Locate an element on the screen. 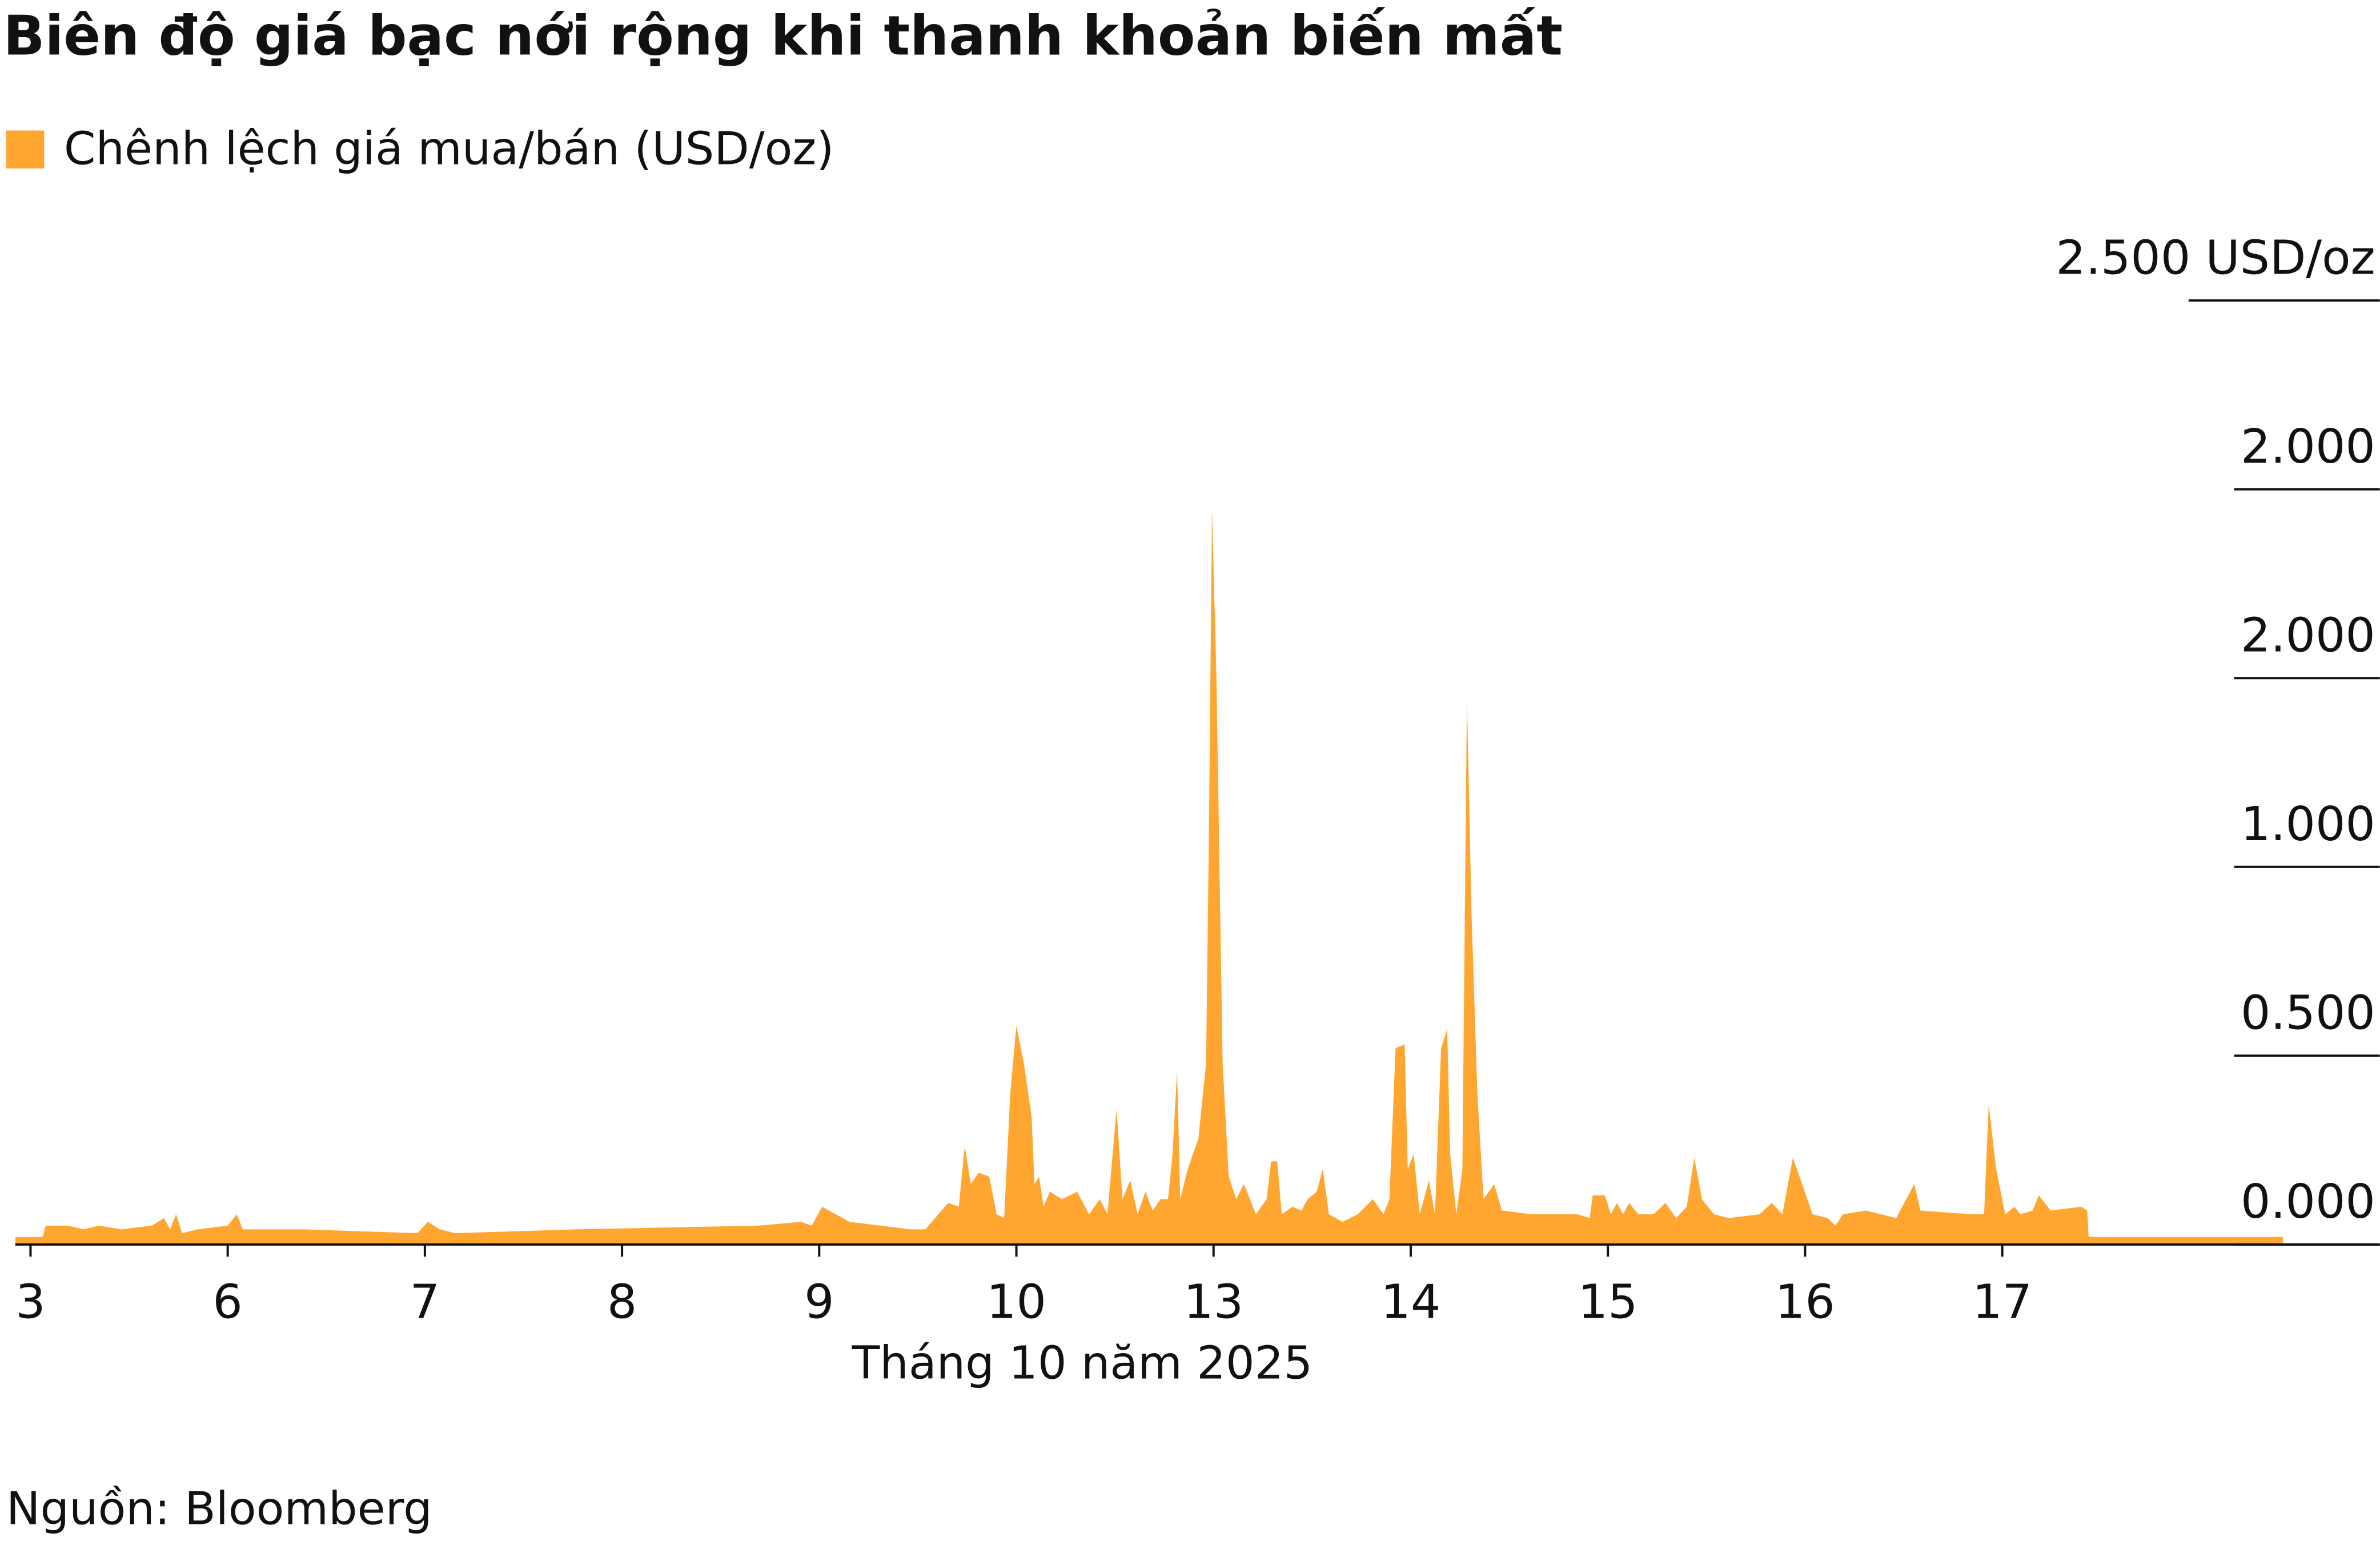 Image resolution: width=2380 pixels, height=1545 pixels. legend-swatch is located at coordinates (25, 149).